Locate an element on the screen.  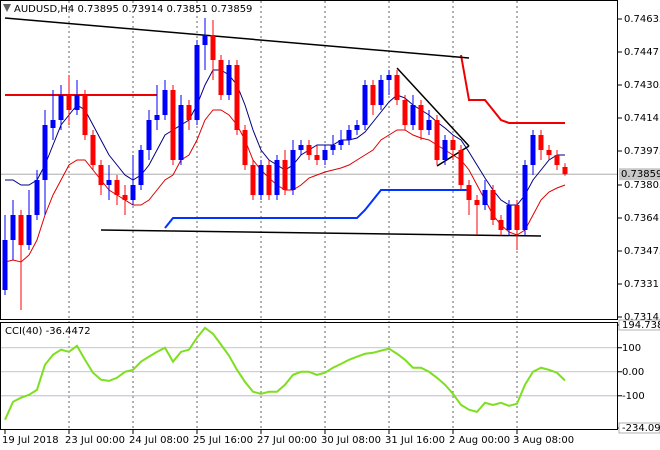
y-tick-label: 0.7331 is located at coordinates (641, 284).